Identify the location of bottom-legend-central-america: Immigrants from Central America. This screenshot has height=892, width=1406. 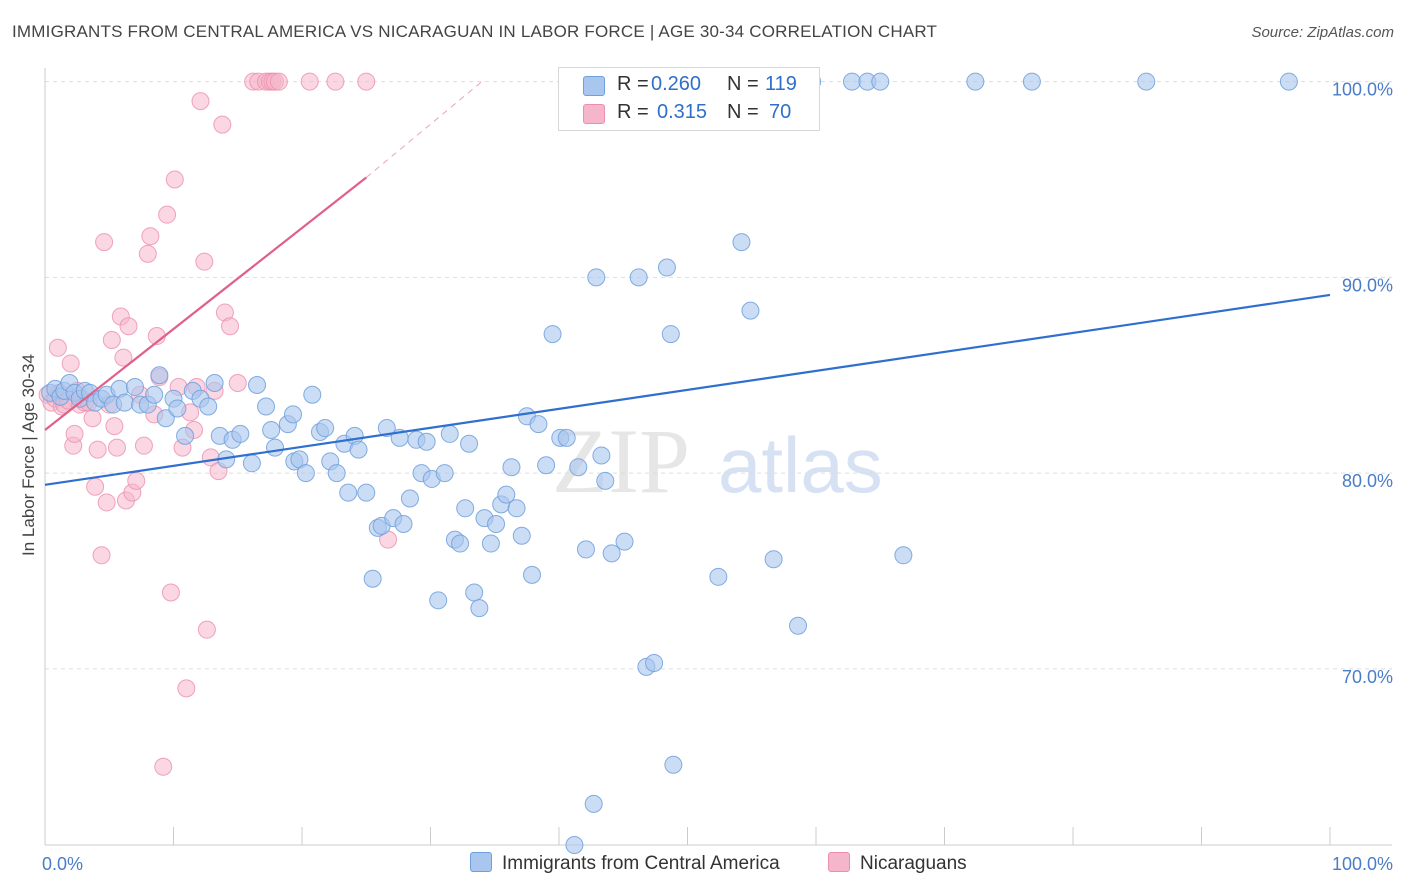
(625, 863).